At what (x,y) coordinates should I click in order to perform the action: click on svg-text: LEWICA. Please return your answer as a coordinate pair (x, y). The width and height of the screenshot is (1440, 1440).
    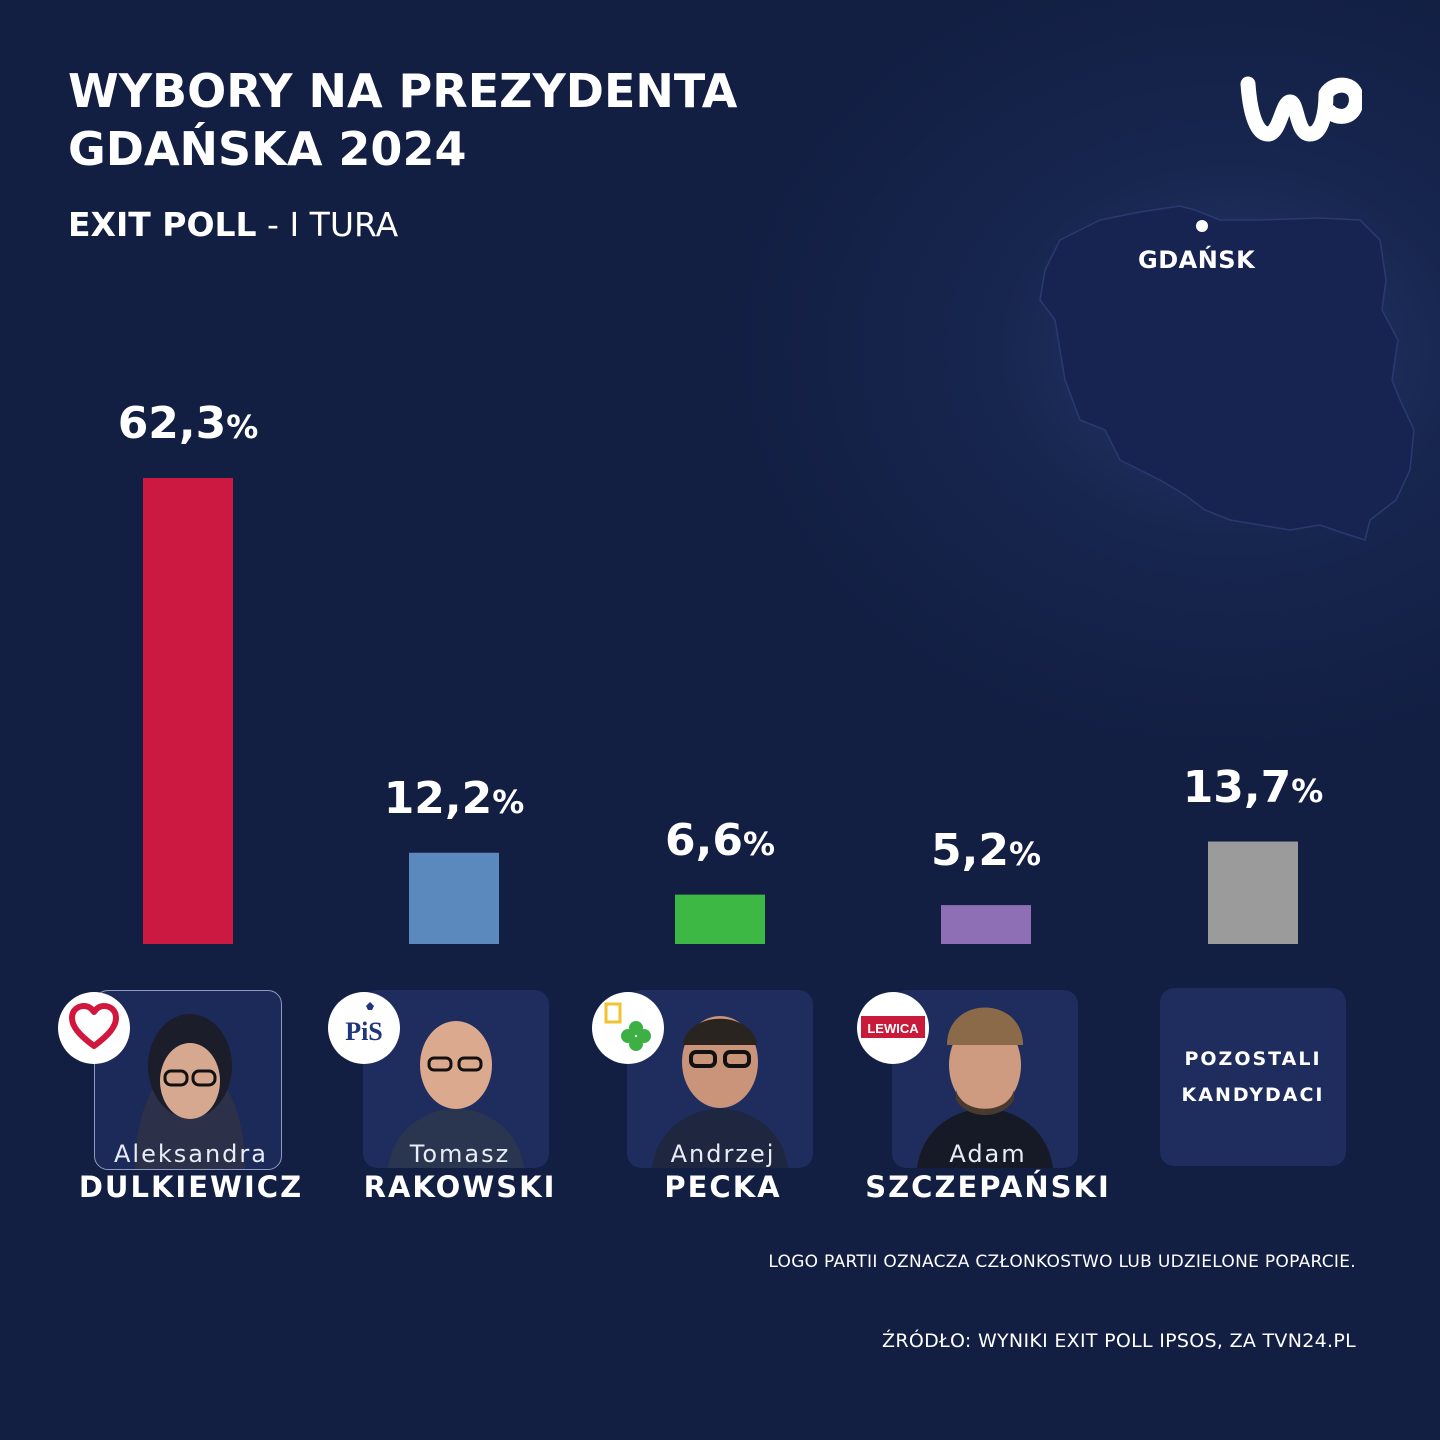
    Looking at the image, I should click on (893, 1028).